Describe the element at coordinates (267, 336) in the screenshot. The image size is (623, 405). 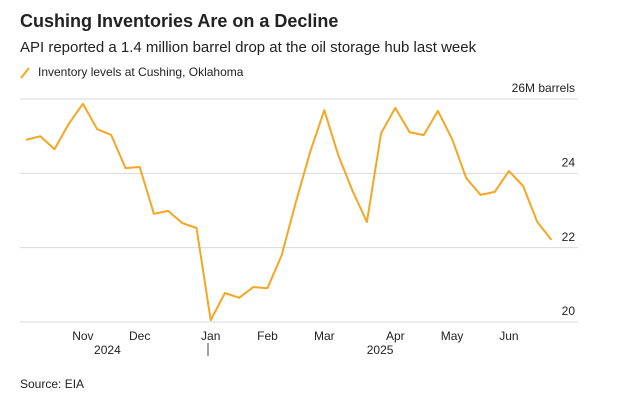
I see `x-tick-label: Feb` at that location.